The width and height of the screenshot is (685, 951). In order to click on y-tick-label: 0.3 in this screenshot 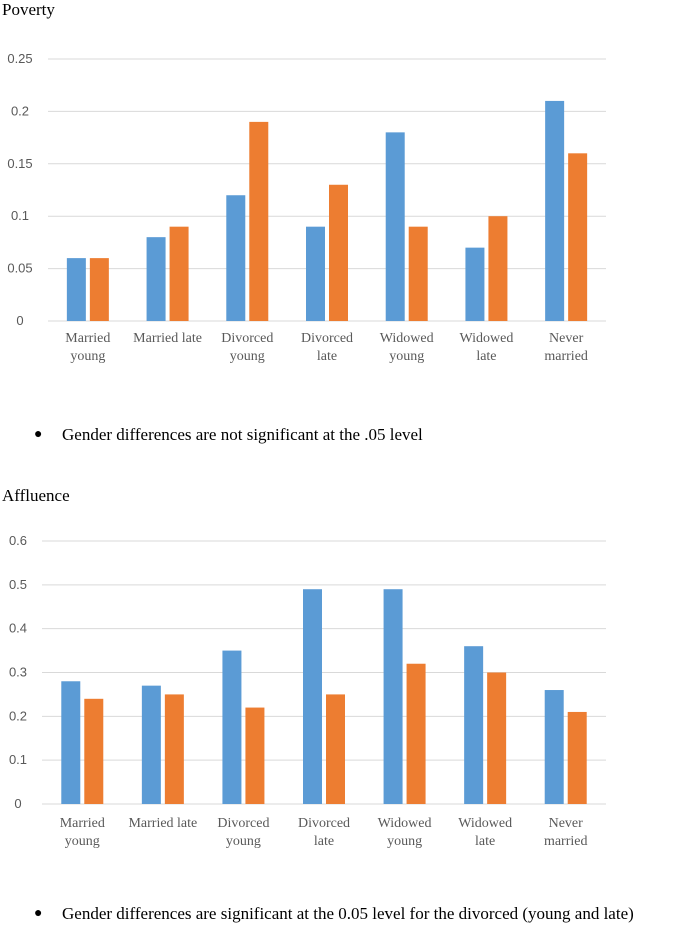, I will do `click(18, 672)`.